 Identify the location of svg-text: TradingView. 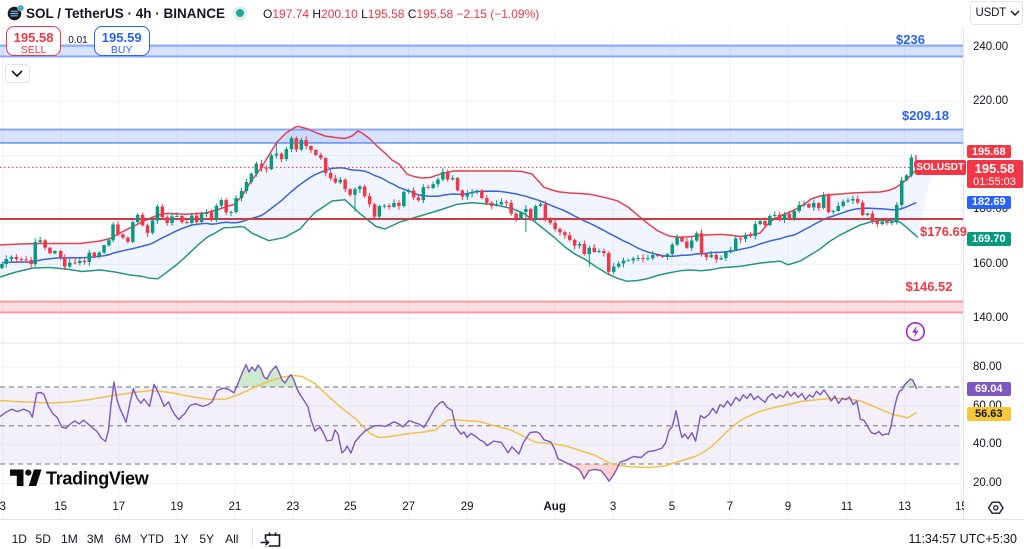
(98, 479).